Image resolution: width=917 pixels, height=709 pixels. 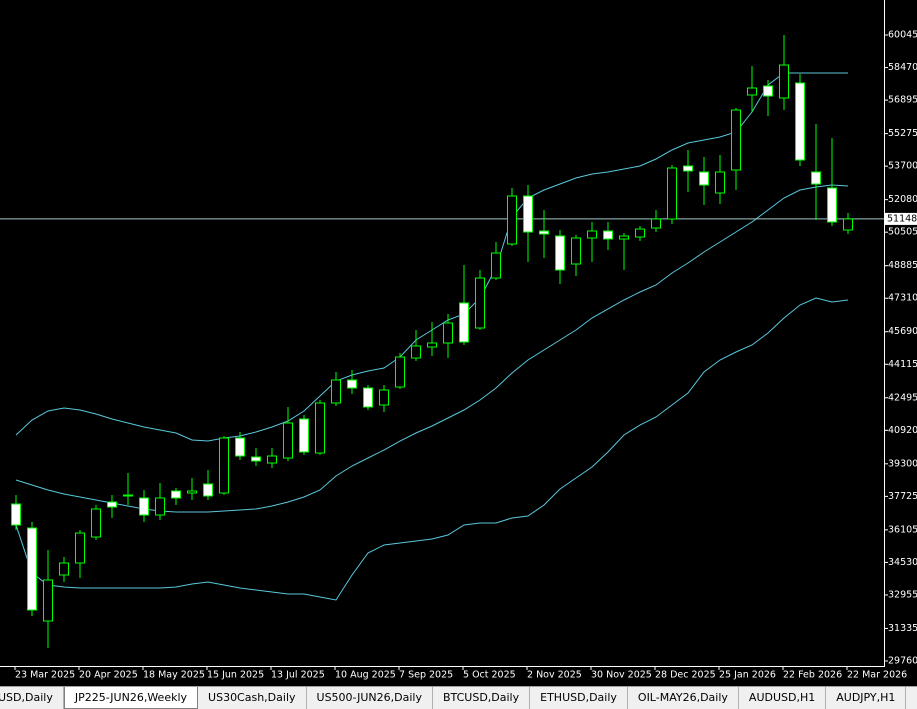 What do you see at coordinates (902, 298) in the screenshot?
I see `y-tick-label: 47310` at bounding box center [902, 298].